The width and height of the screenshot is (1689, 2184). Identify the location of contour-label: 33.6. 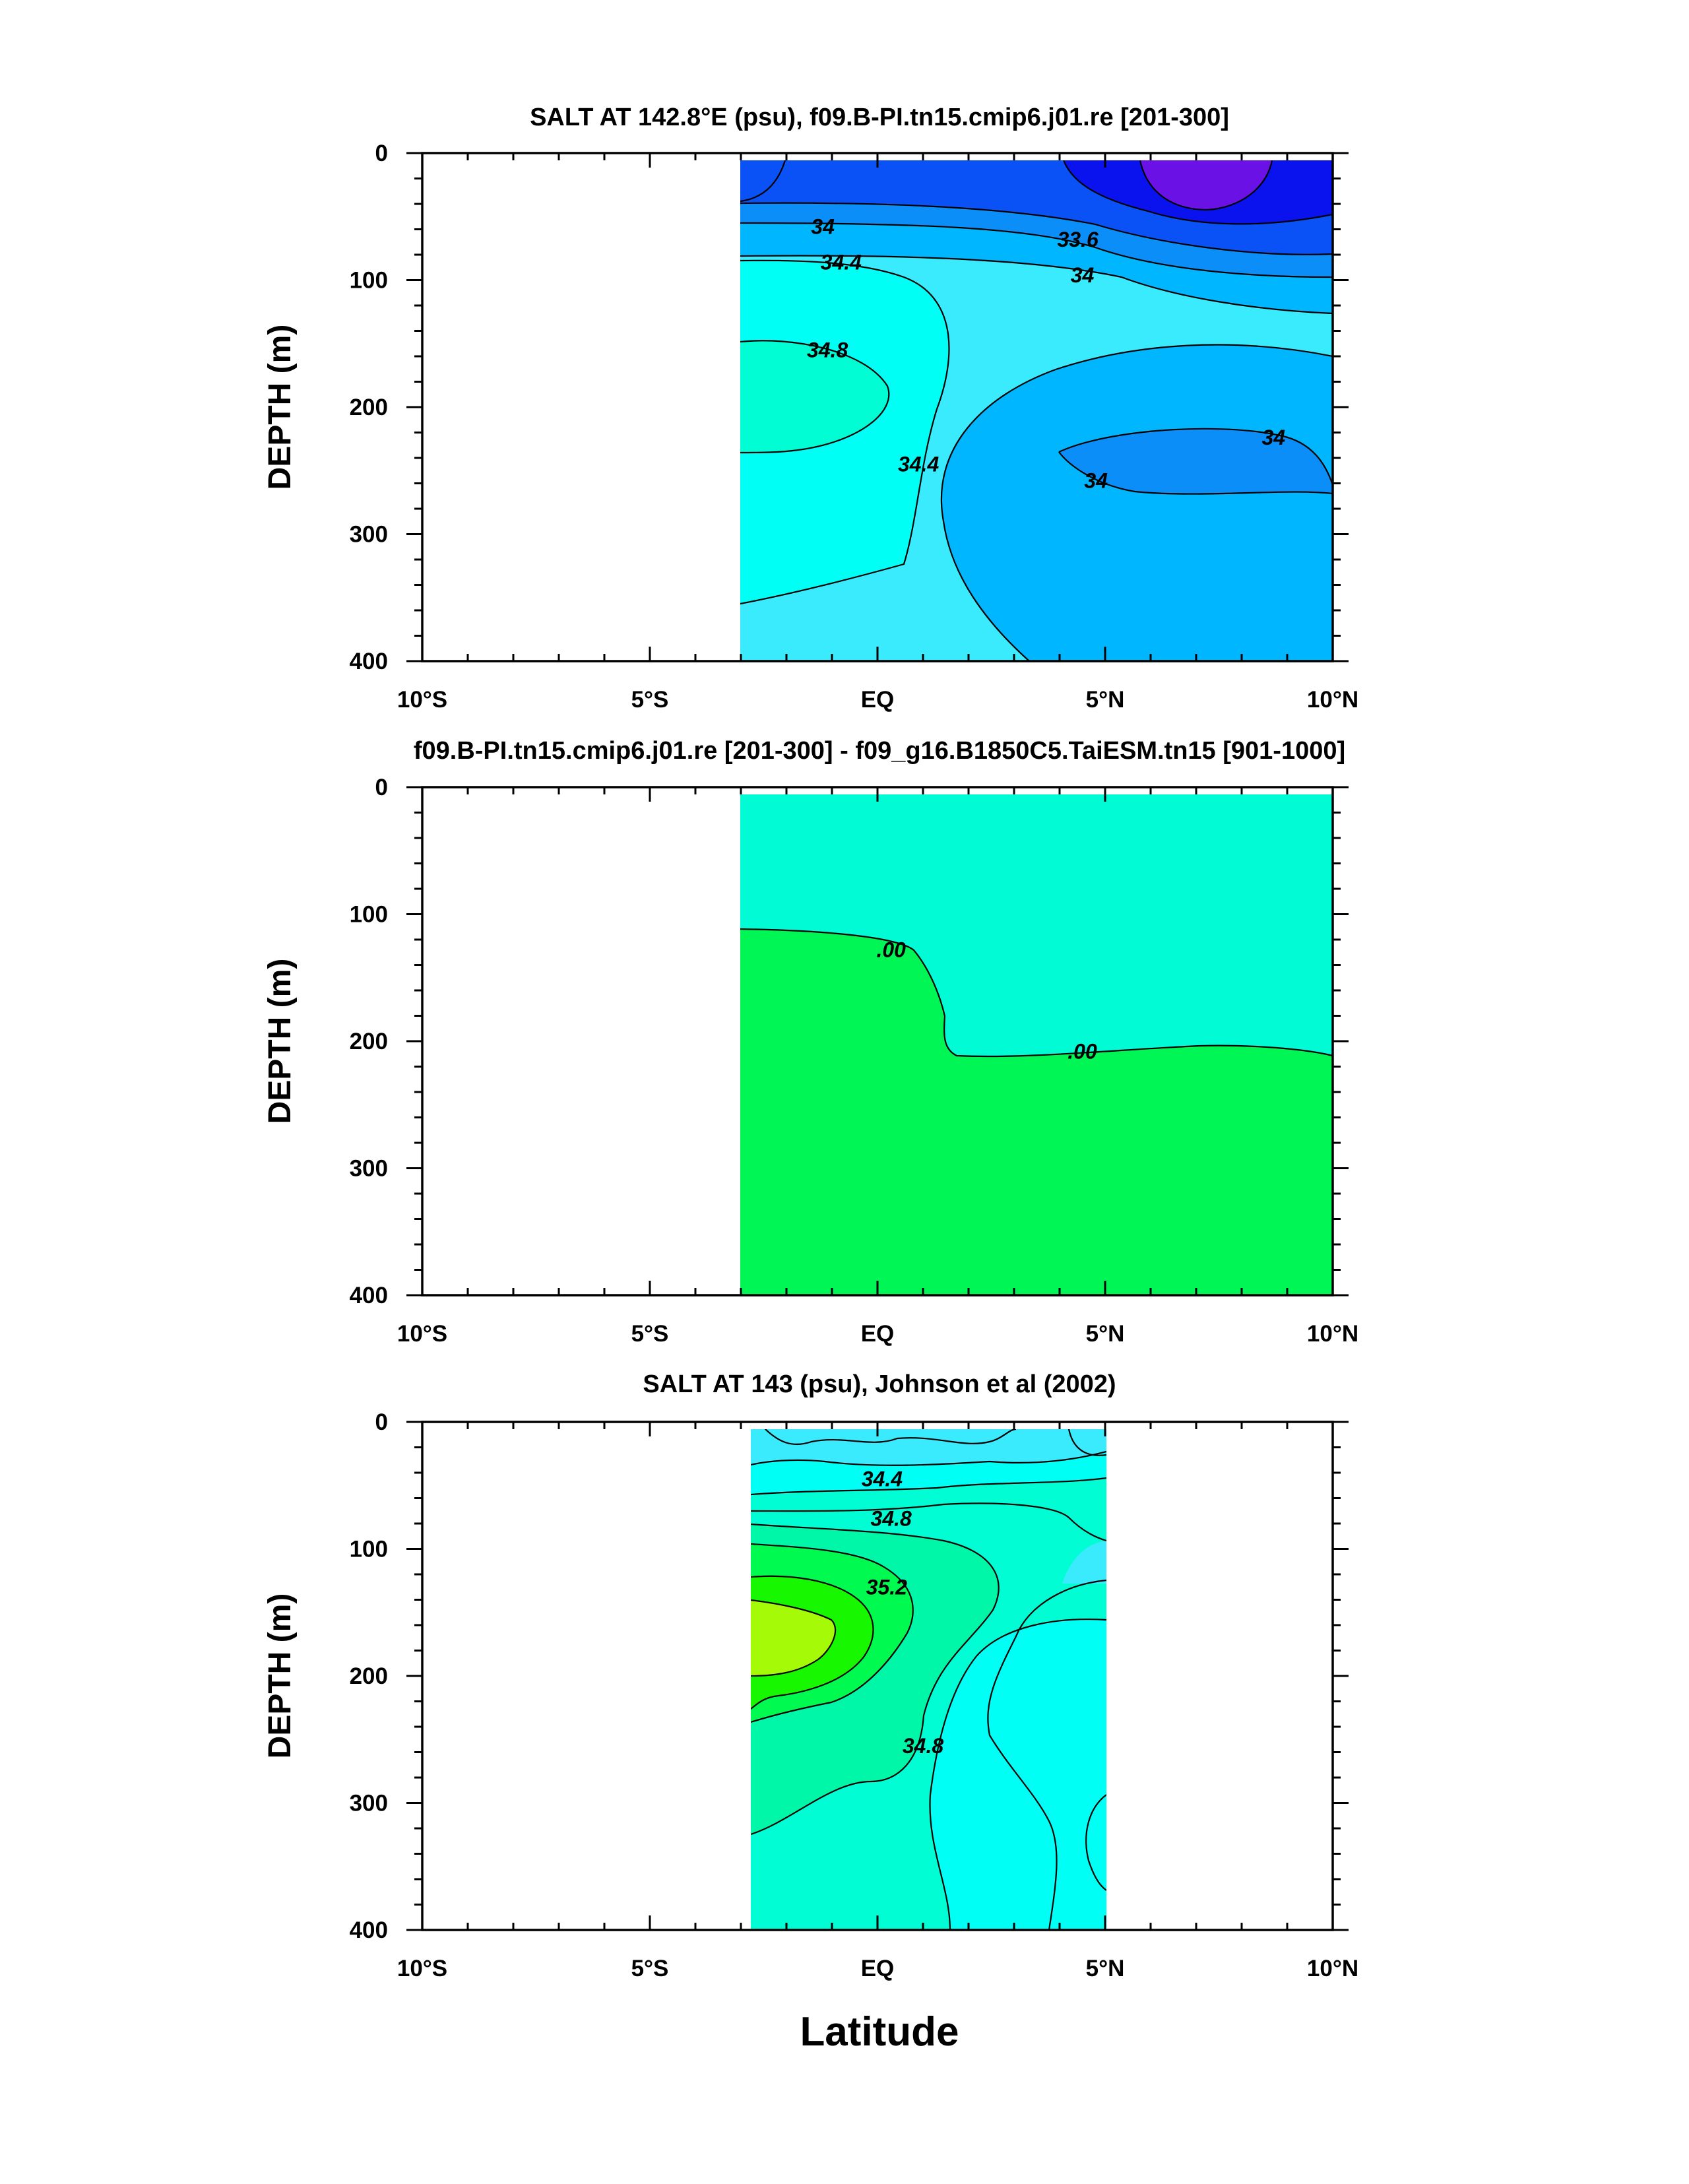
(1077, 239).